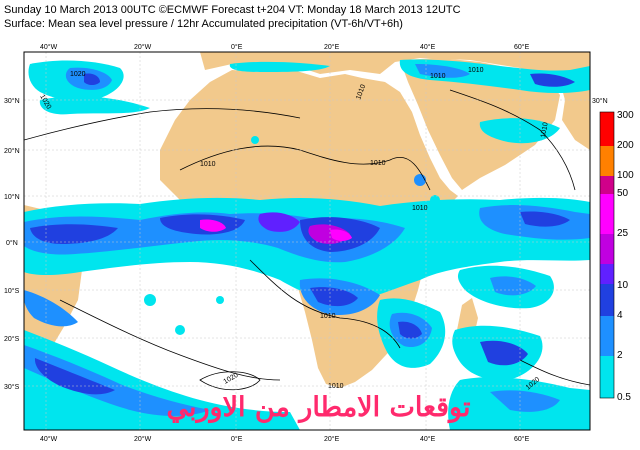 Image resolution: width=640 pixels, height=450 pixels. Describe the element at coordinates (12, 339) in the screenshot. I see `lat-label-left: 20°S` at that location.